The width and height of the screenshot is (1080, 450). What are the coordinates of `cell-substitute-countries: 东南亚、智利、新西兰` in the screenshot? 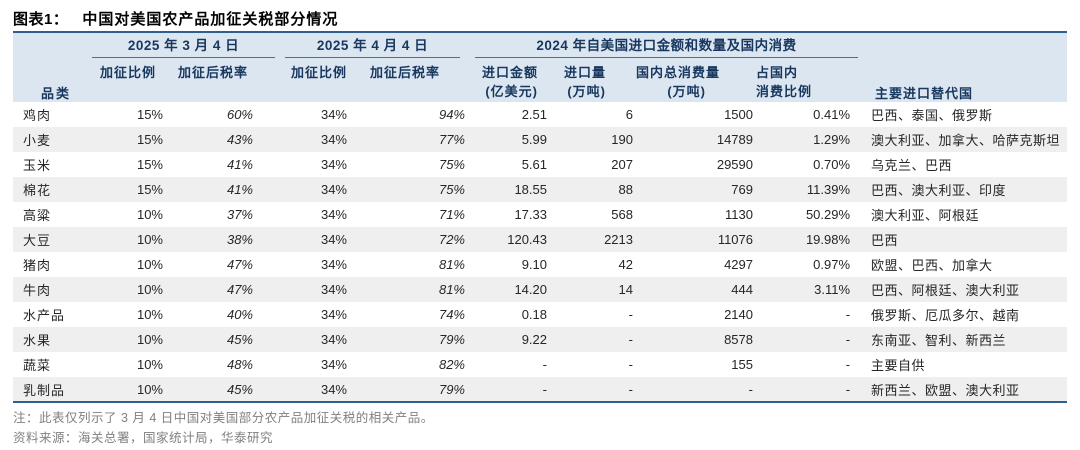 It's located at (939, 340).